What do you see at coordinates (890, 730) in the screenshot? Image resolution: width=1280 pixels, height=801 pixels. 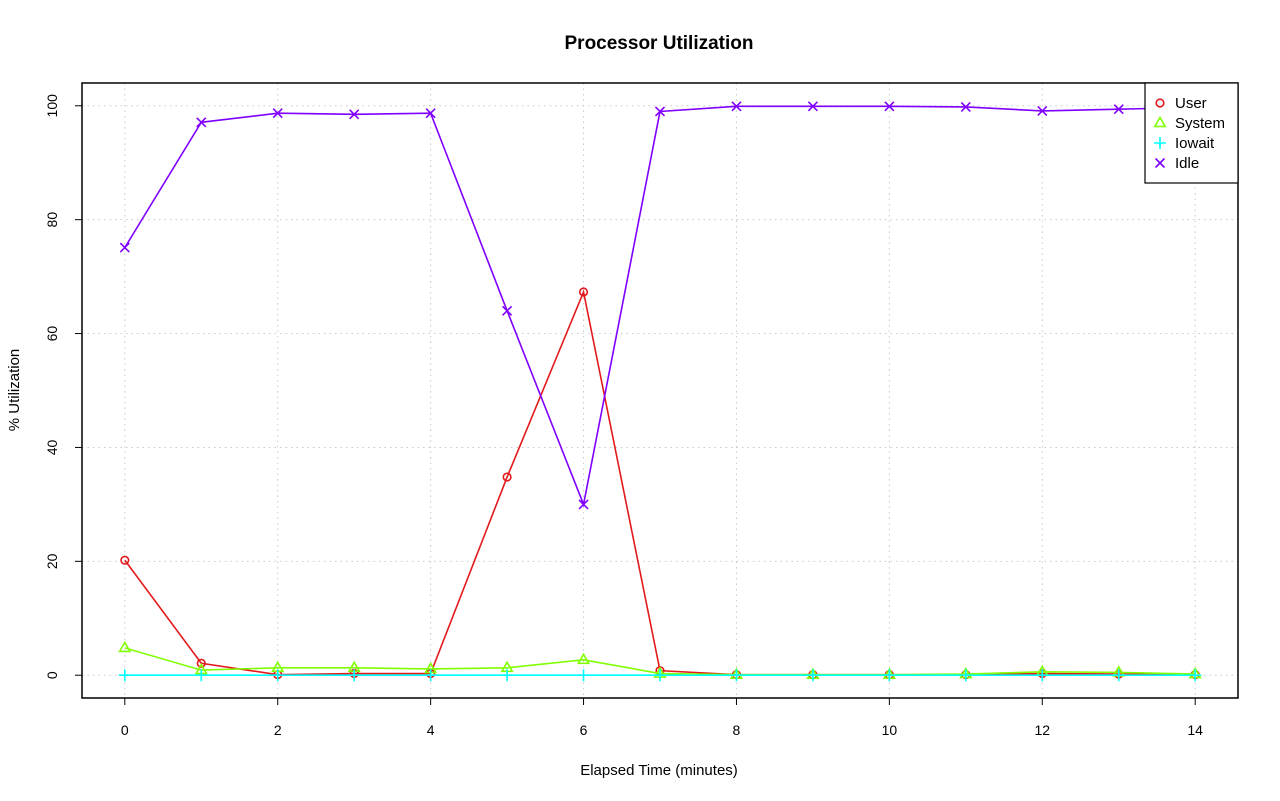 I see `x-tick-label: 10` at bounding box center [890, 730].